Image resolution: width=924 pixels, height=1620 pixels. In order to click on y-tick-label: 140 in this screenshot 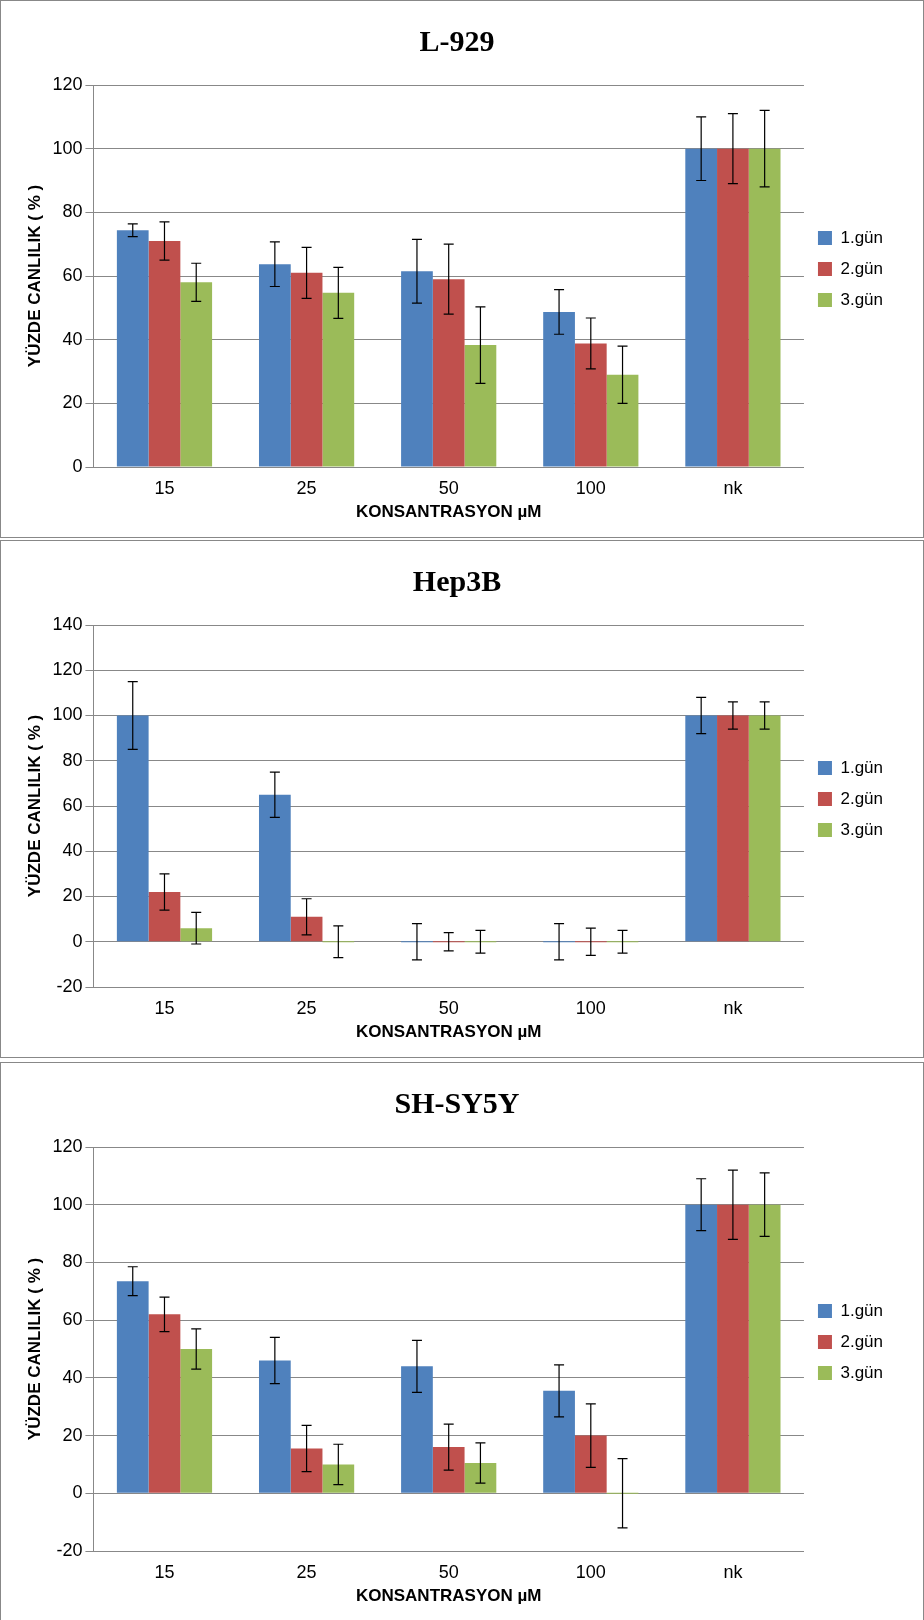, I will do `click(67, 623)`.